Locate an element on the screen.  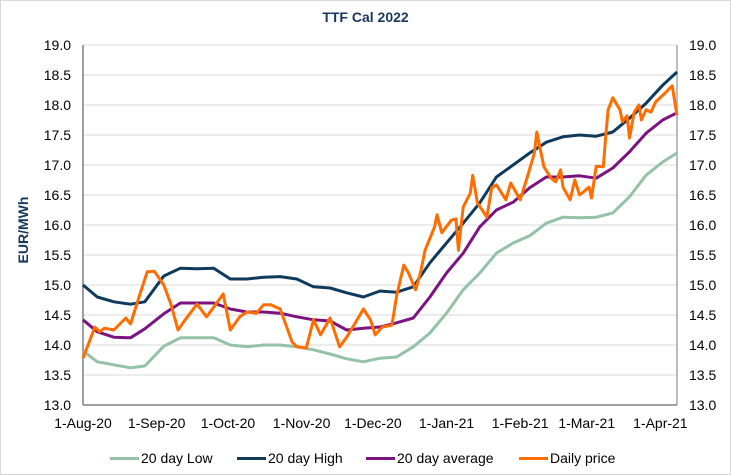
x-tick-label: 1-Dec-20 is located at coordinates (373, 423).